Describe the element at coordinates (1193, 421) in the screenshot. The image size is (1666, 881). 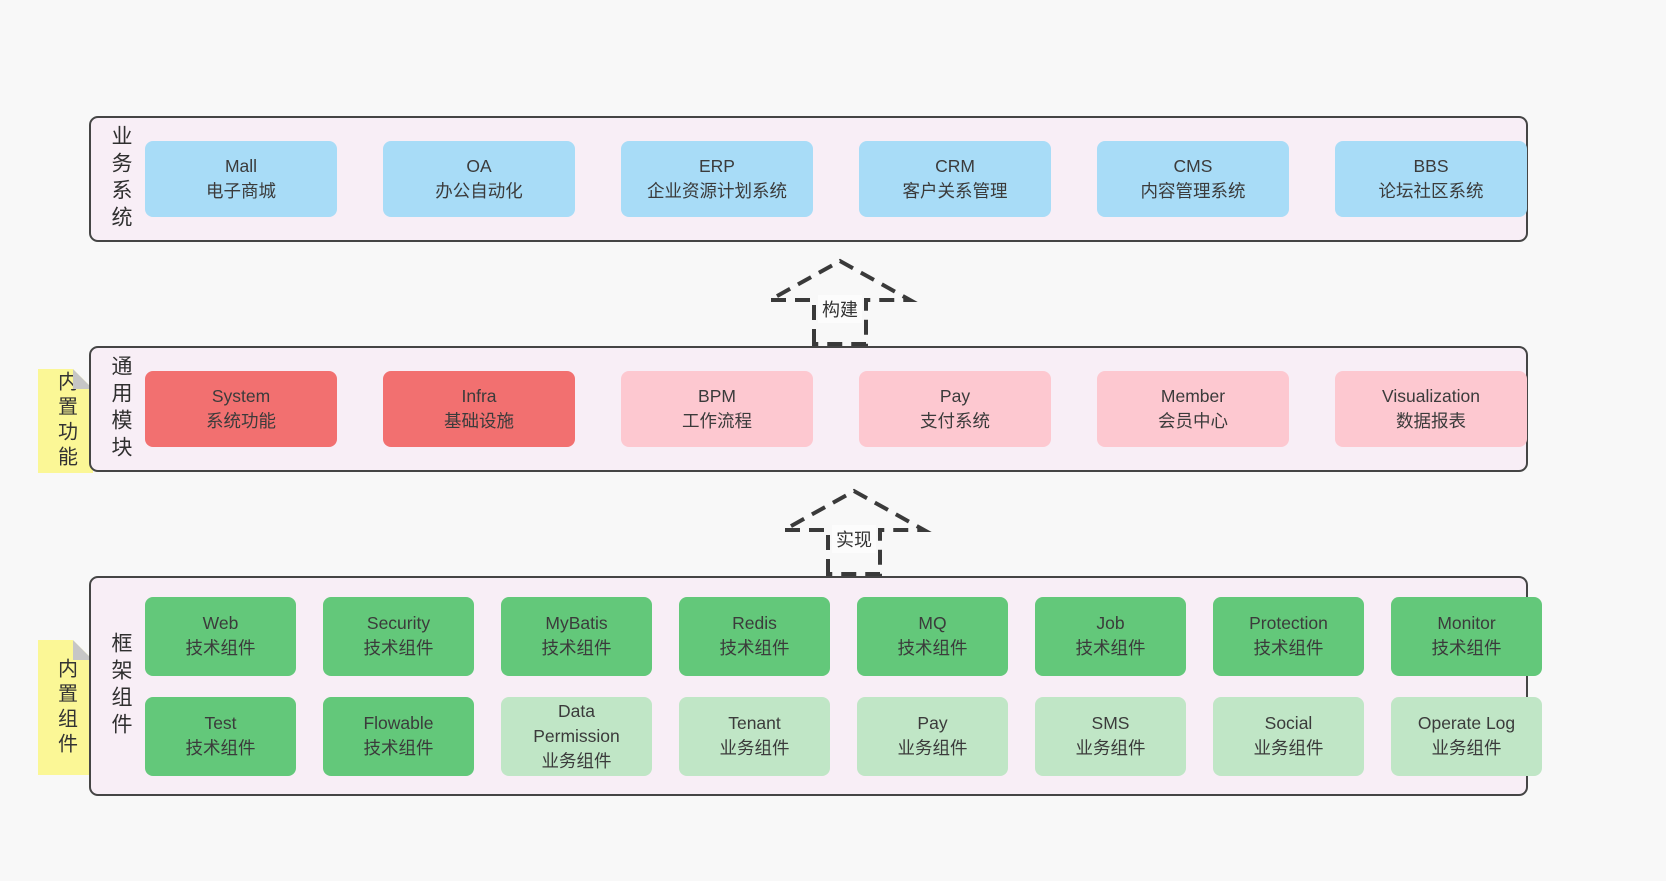
I see `box-subtitle: 会员中心` at that location.